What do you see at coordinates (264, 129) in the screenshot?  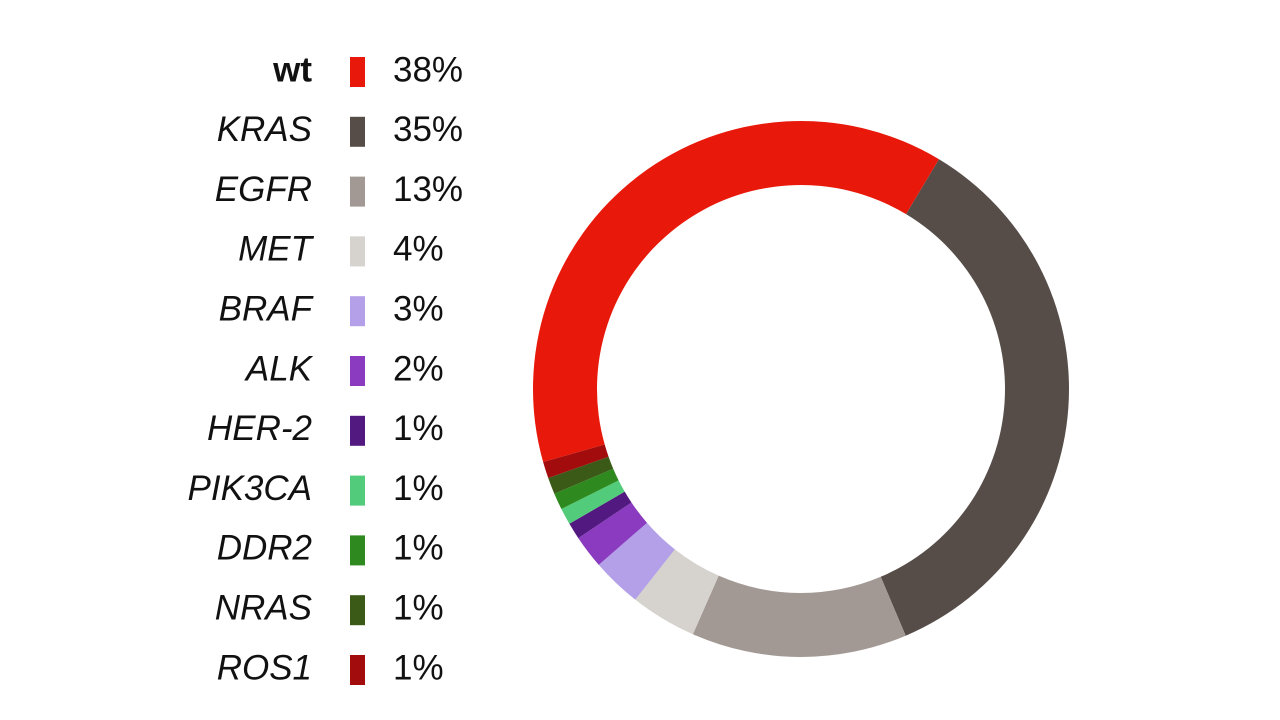 I see `legend-label: KRAS` at bounding box center [264, 129].